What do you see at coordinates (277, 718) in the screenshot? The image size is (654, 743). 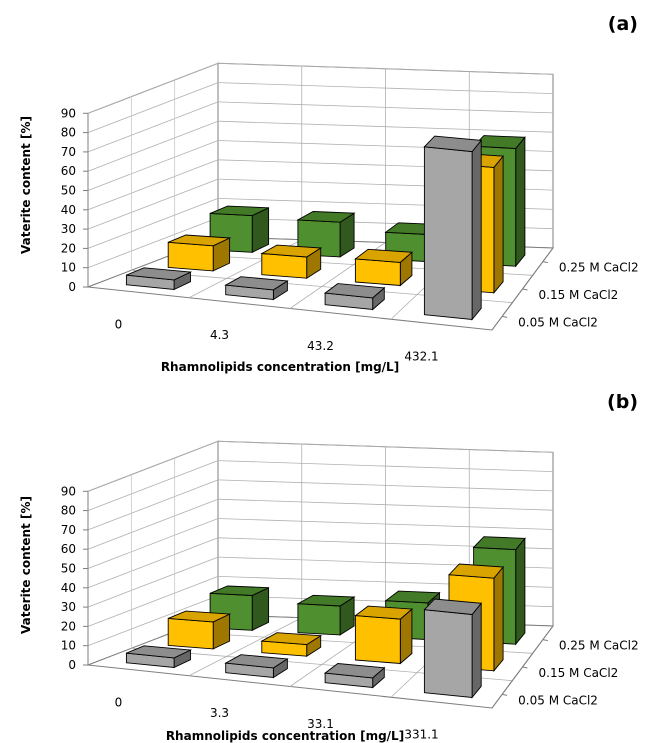 I see `x-axis: 0 3.3 33.1 331.1` at bounding box center [277, 718].